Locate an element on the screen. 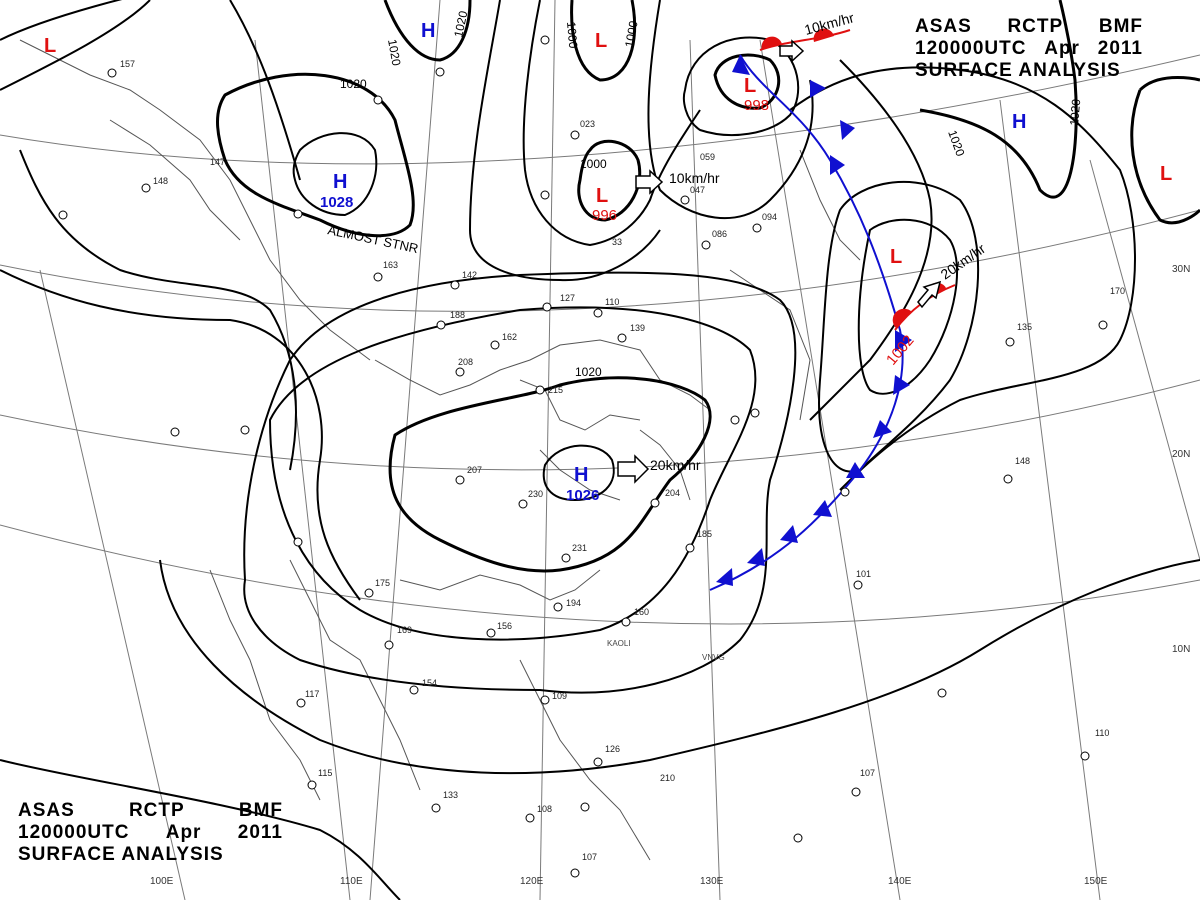 The image size is (1200, 900). station-label: 208 is located at coordinates (465, 362).